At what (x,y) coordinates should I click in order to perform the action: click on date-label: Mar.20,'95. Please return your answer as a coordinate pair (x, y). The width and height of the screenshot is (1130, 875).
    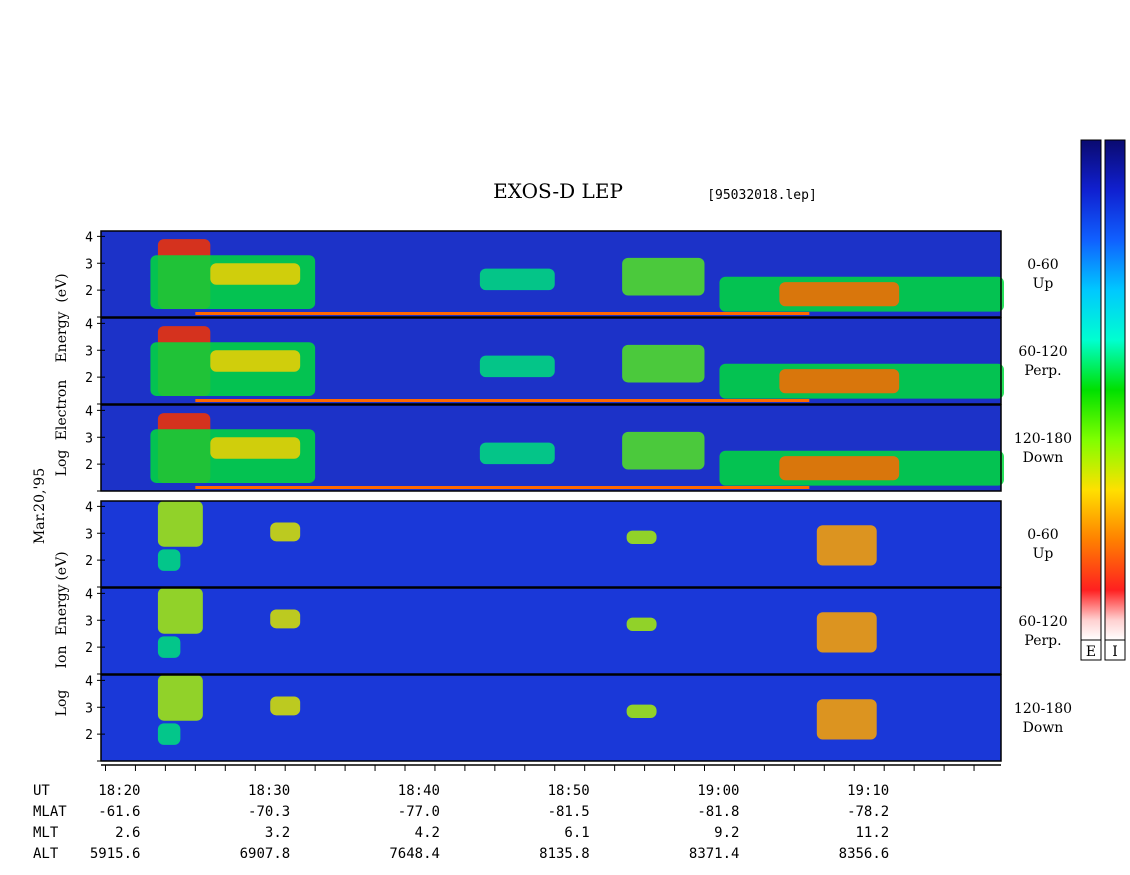
    Looking at the image, I should click on (40, 506).